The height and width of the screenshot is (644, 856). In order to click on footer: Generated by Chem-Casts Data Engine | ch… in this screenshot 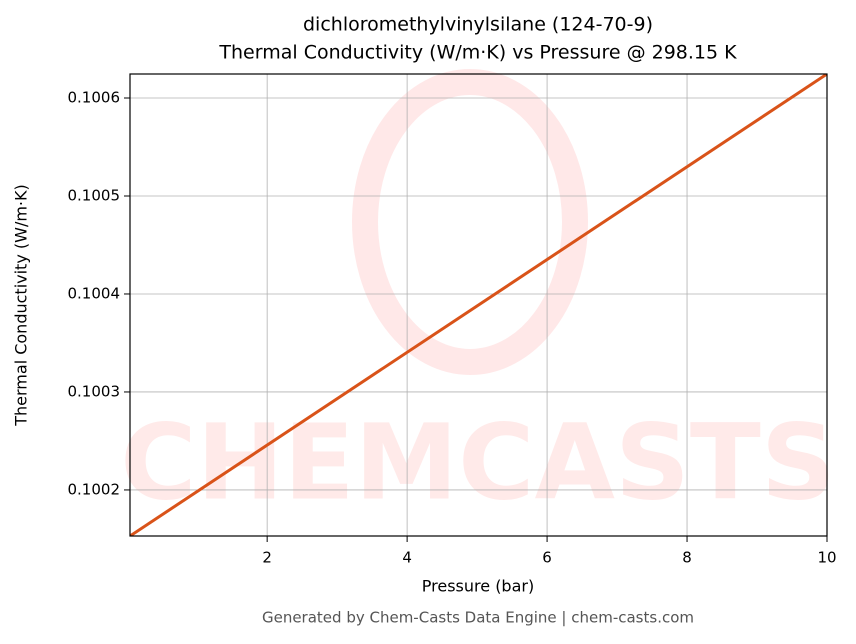, I will do `click(478, 618)`.